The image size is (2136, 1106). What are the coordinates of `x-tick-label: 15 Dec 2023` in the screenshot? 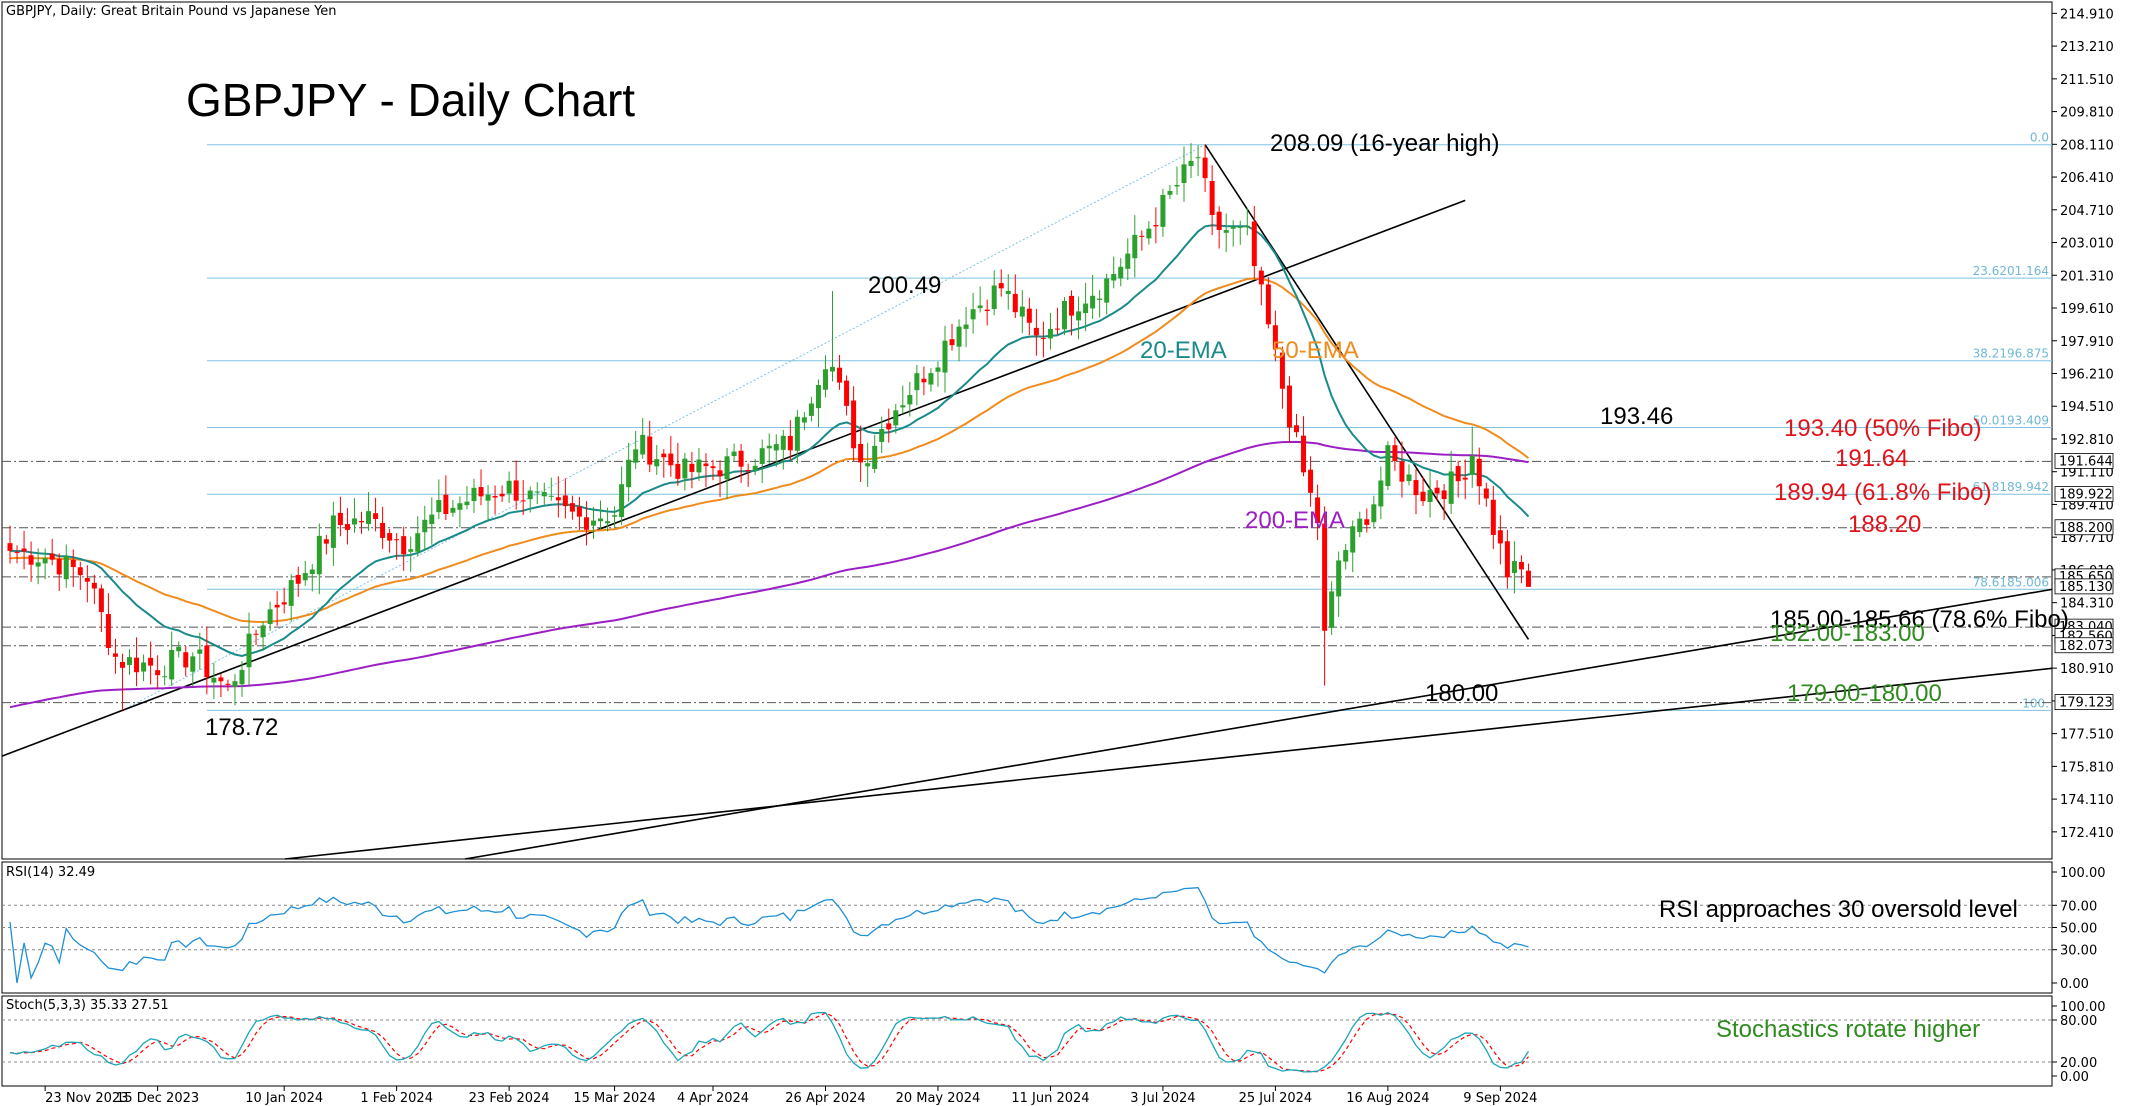 It's located at (157, 1098).